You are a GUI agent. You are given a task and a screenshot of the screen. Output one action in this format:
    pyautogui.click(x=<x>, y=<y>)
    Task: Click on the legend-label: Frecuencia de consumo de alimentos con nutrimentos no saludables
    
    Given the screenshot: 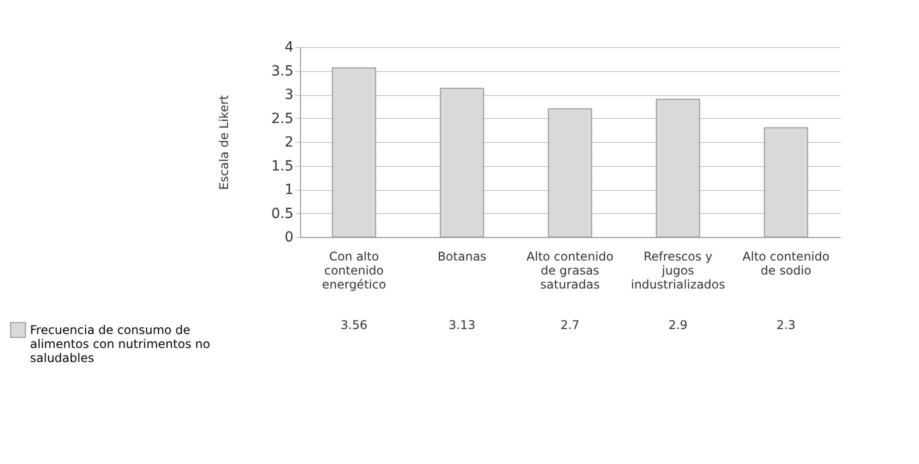 What is the action you would take?
    pyautogui.click(x=120, y=344)
    